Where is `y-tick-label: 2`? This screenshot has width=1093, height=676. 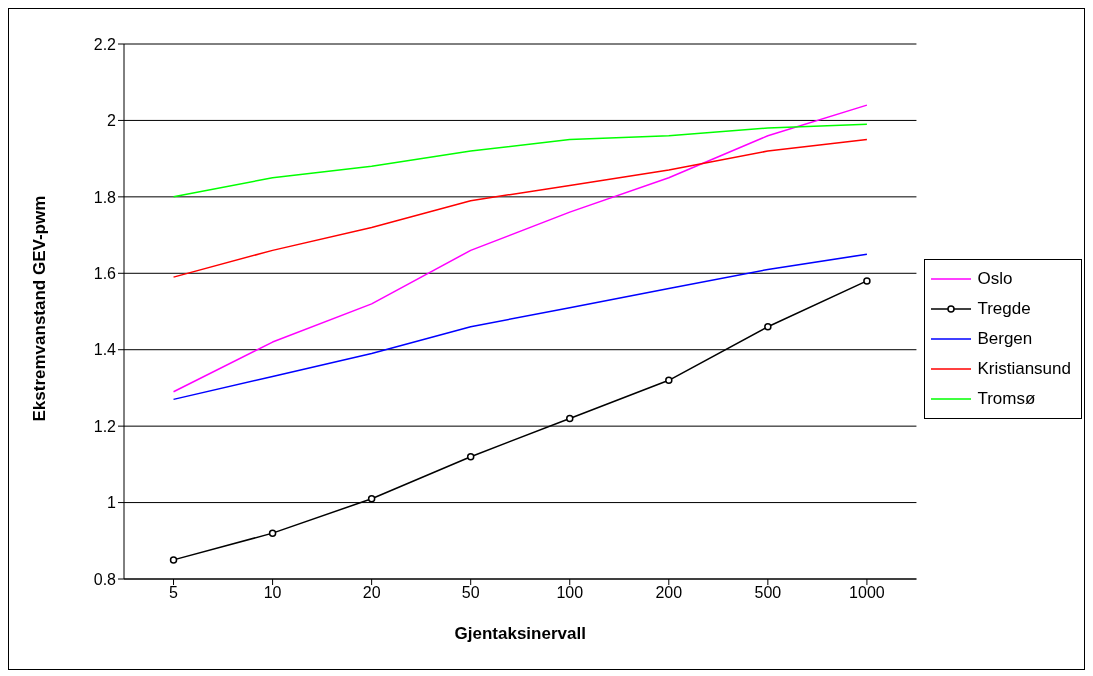 y-tick-label: 2 is located at coordinates (112, 121).